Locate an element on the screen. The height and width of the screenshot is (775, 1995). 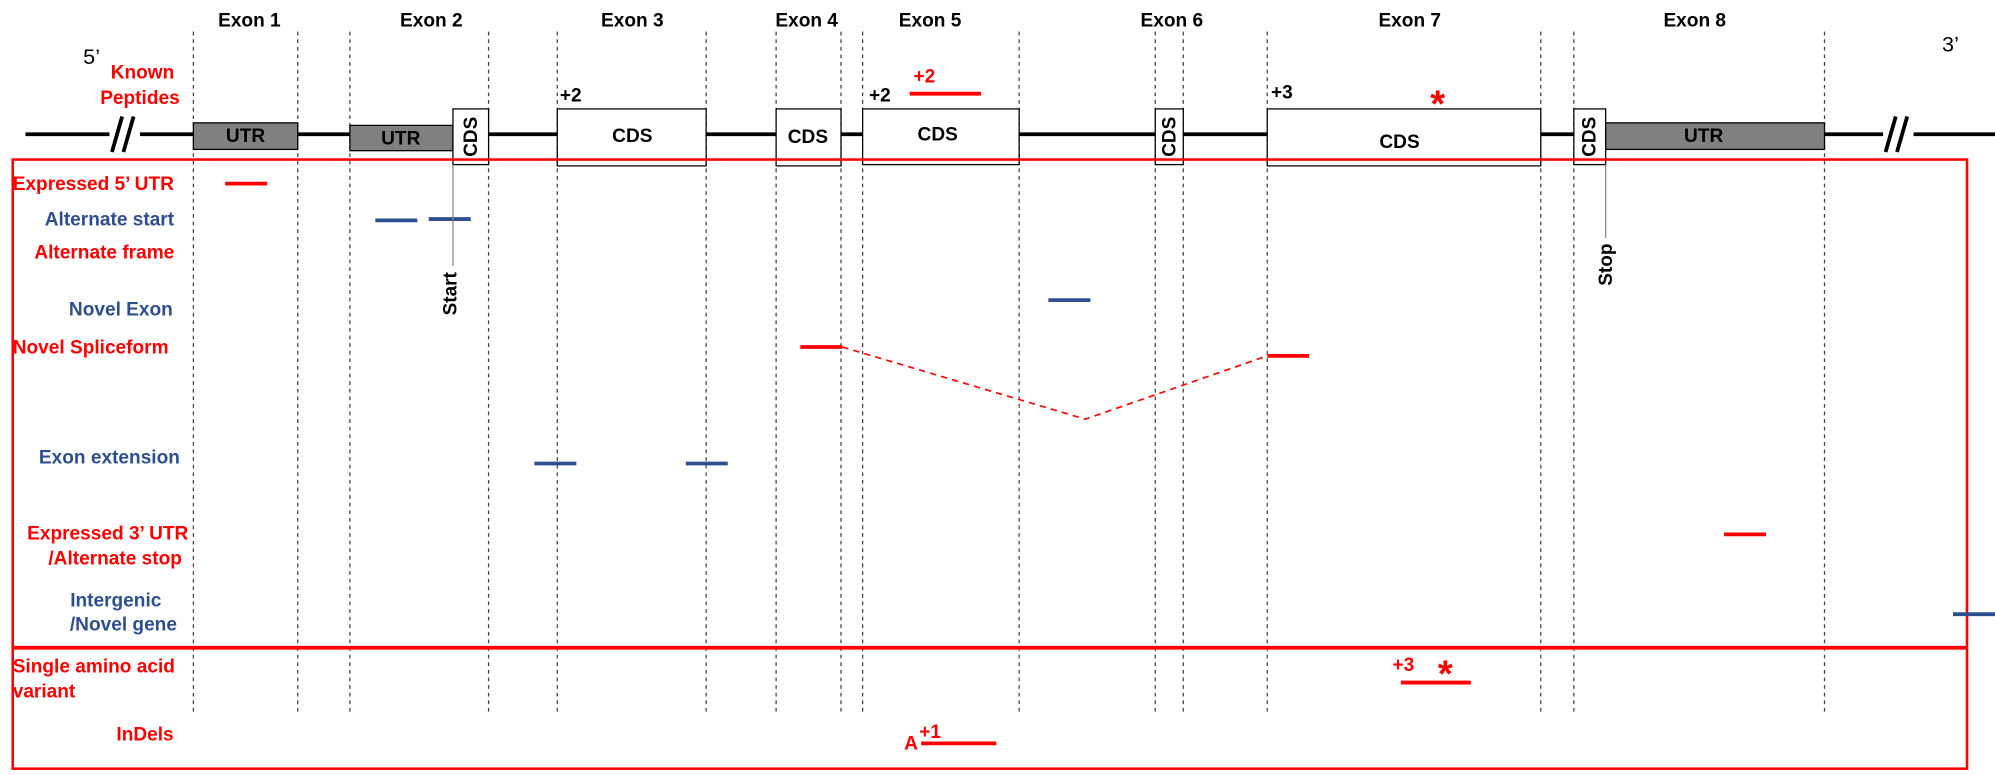
start-label: Start is located at coordinates (451, 294).